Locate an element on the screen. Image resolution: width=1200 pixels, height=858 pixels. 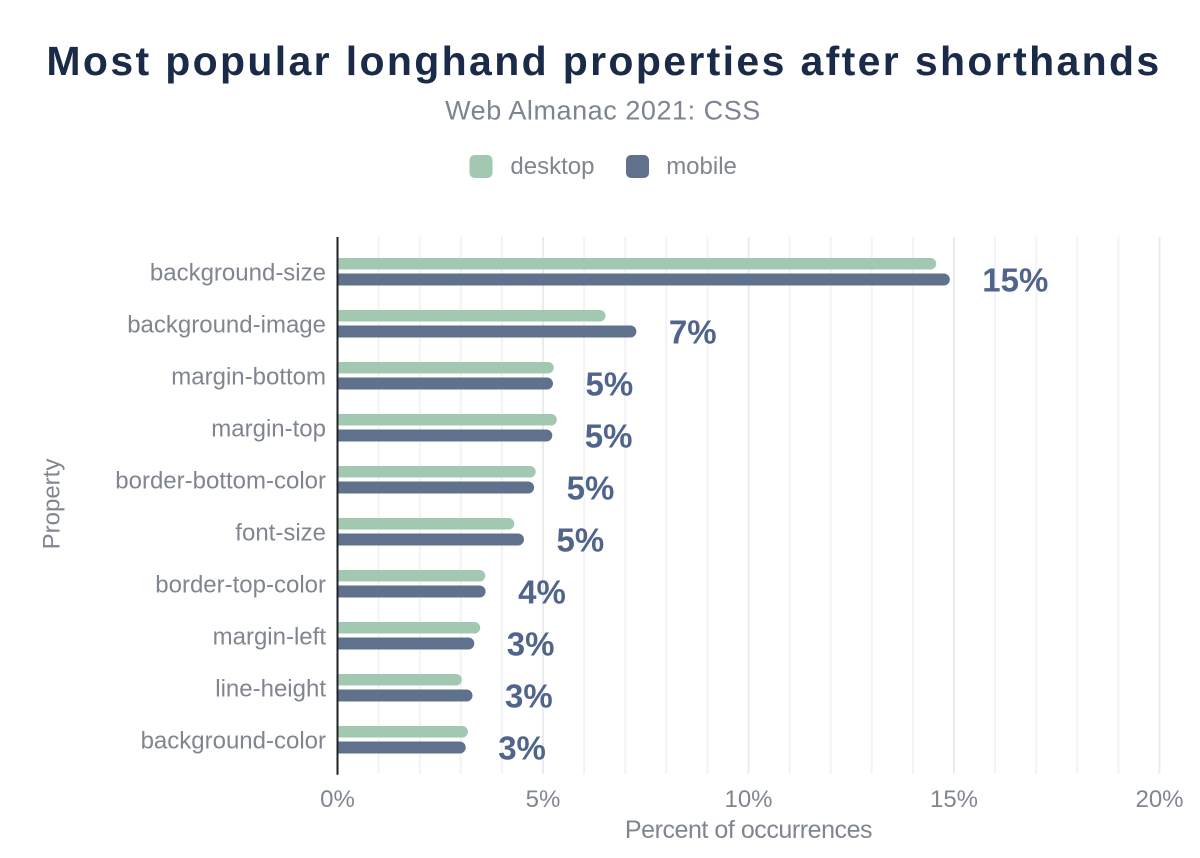
svg-text: line-height is located at coordinates (270, 688).